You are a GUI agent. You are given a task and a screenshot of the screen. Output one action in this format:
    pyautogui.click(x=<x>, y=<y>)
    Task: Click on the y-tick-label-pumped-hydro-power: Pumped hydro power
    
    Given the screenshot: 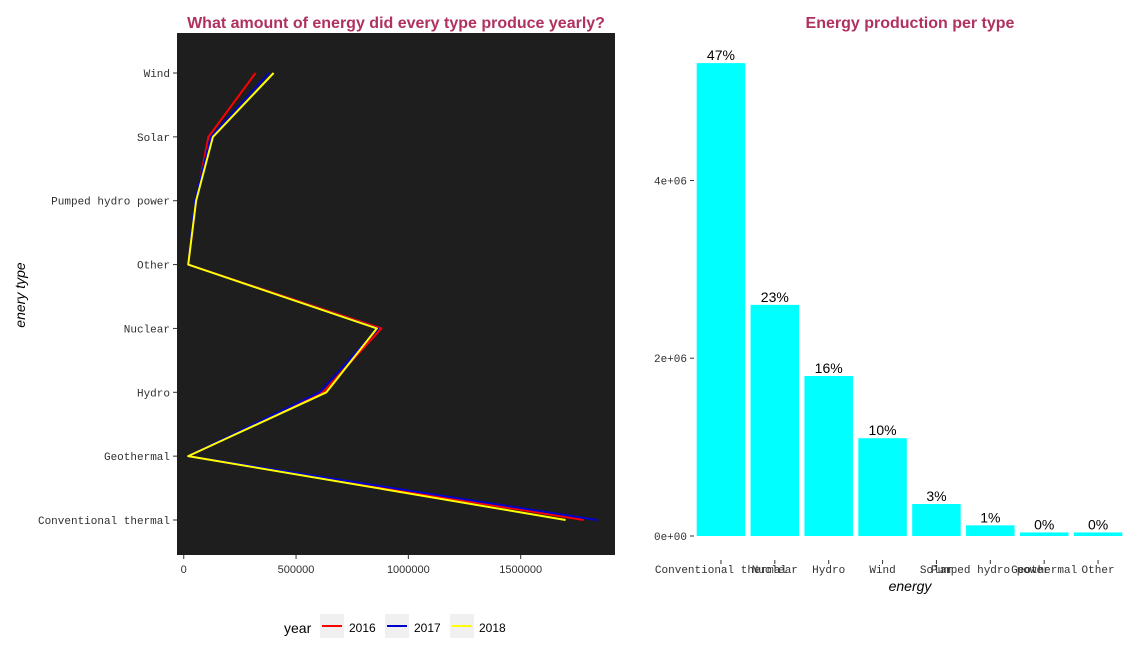 What is the action you would take?
    pyautogui.click(x=110, y=203)
    